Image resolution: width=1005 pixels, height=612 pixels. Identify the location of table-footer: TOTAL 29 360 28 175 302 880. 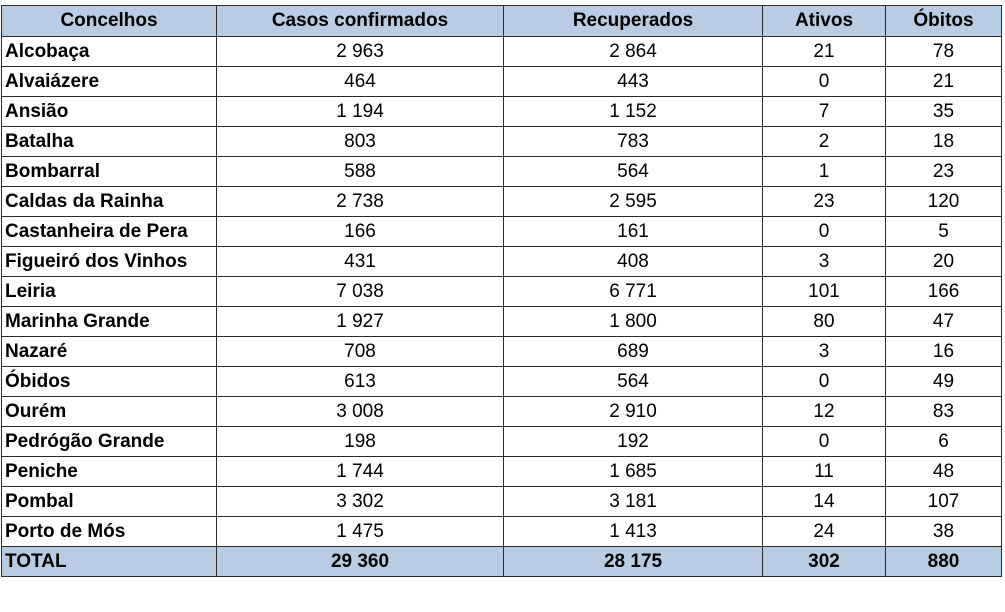
(501, 561).